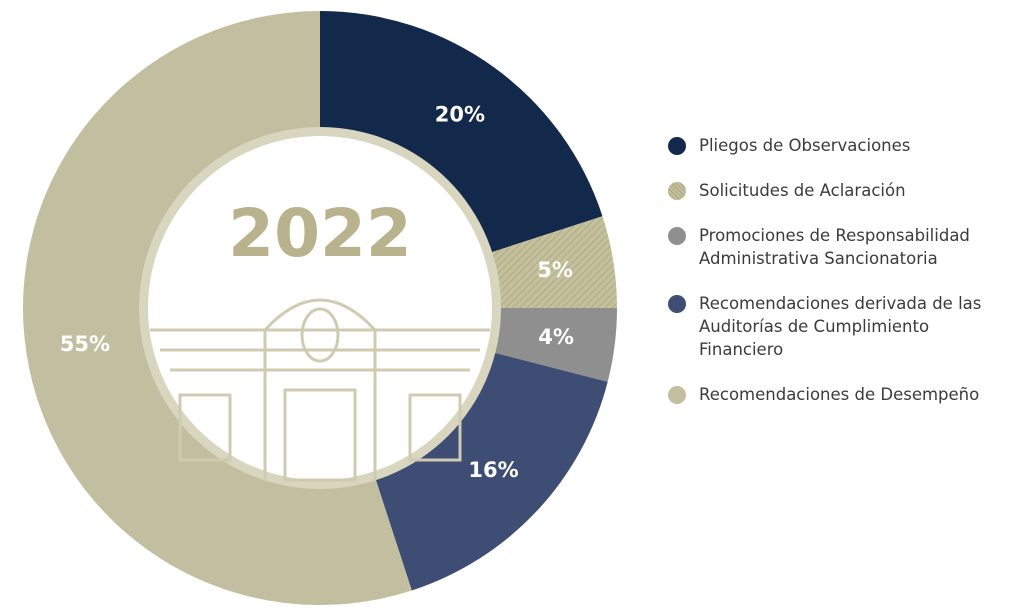 The width and height of the screenshot is (1021, 609). I want to click on data-label: 20%, so click(460, 114).